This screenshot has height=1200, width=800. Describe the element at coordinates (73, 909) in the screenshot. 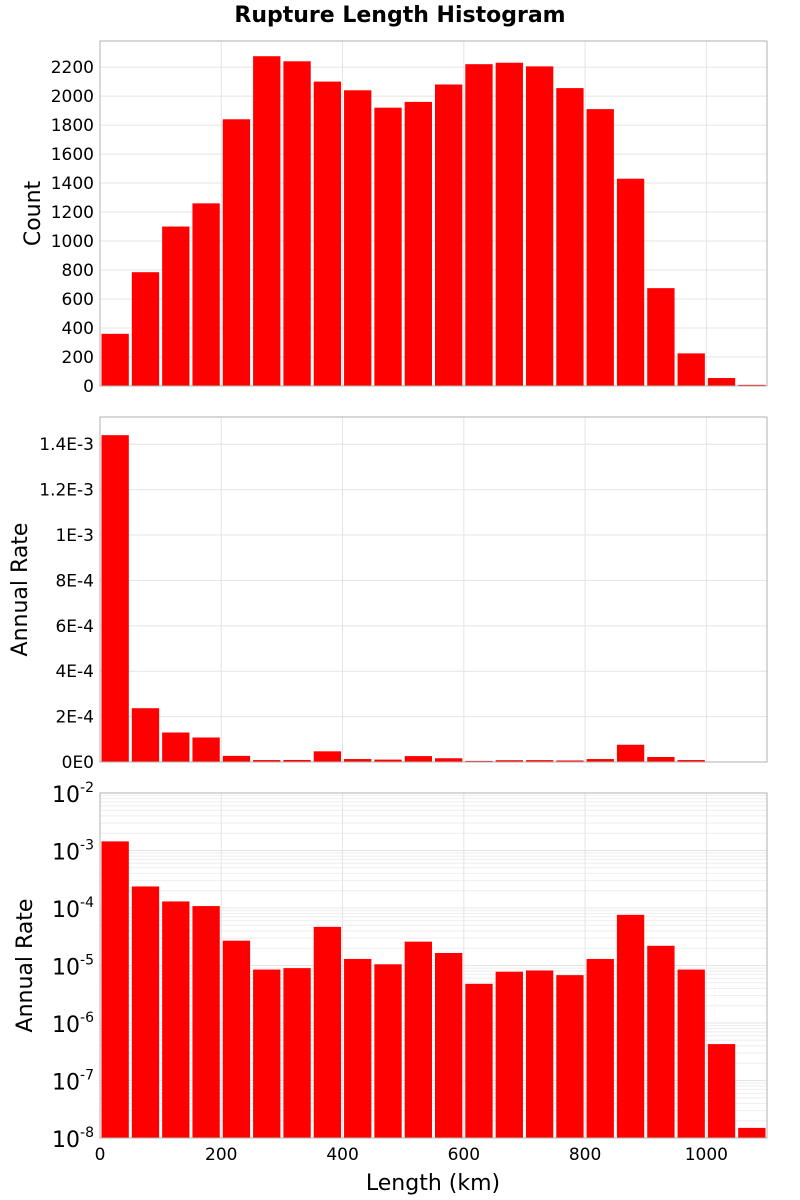

I see `y-tick-label: 10⁻⁴` at that location.